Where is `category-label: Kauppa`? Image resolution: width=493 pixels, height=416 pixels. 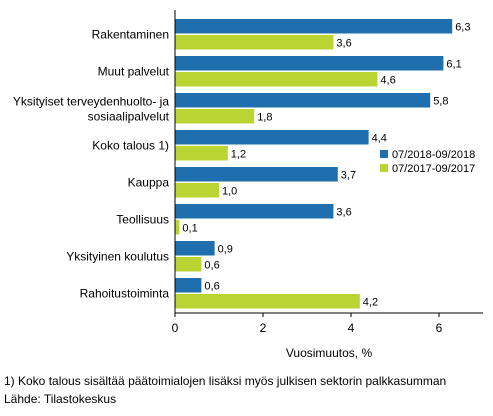 category-label: Kauppa is located at coordinates (149, 182).